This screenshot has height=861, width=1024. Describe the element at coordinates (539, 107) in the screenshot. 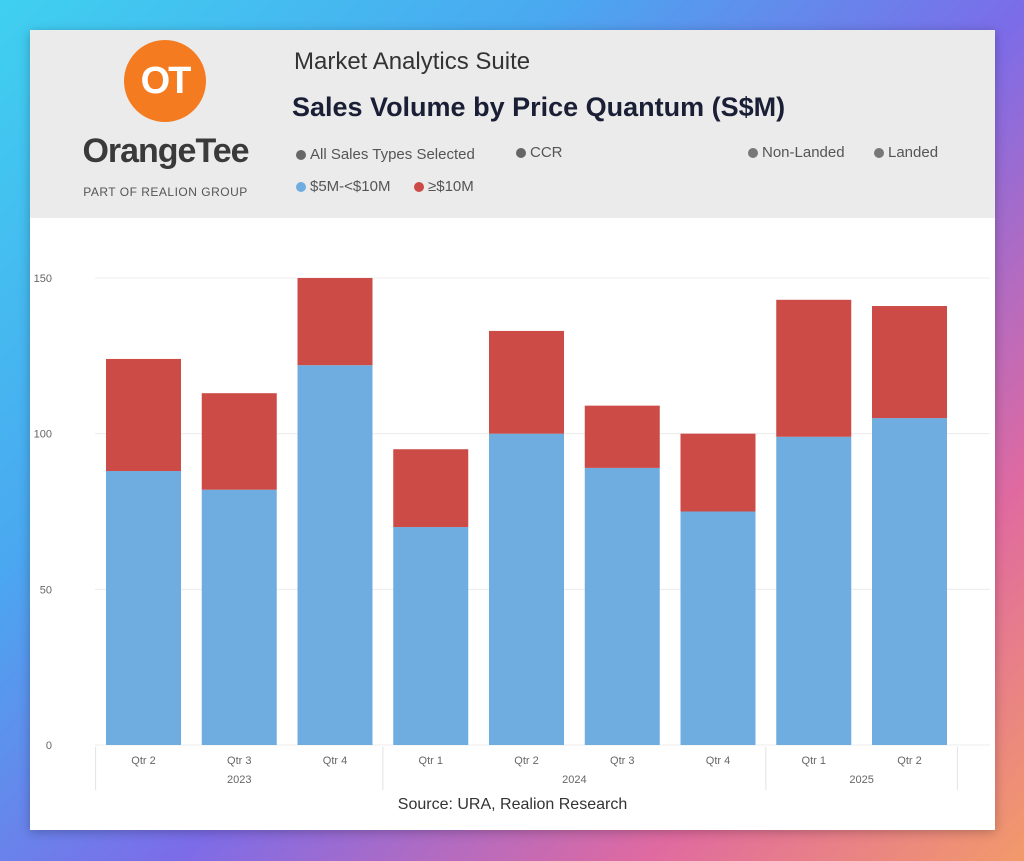

I see `chart-title: Sales Volume by Price Quantum (S$M)` at that location.